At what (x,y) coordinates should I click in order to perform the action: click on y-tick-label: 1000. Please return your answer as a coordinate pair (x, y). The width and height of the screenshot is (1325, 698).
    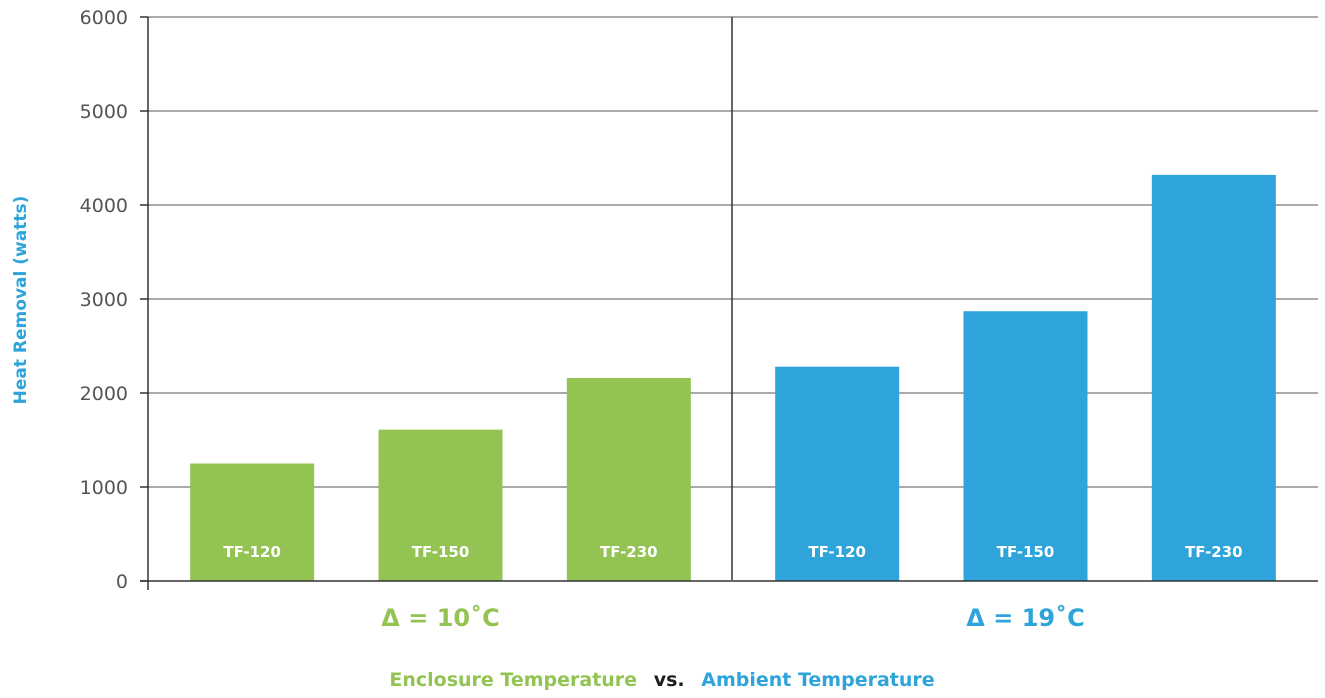
    Looking at the image, I should click on (104, 488).